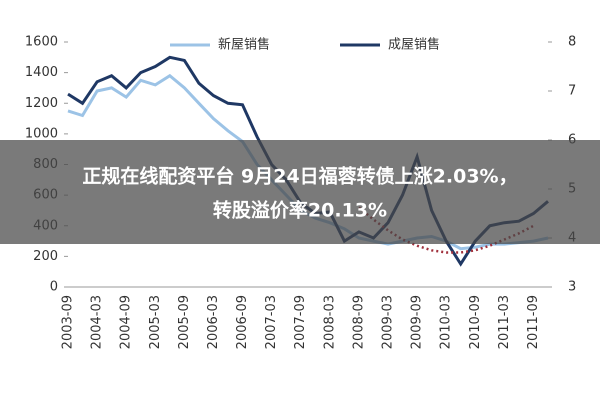  I want to click on legend-label: 成屋销售, so click(414, 45).